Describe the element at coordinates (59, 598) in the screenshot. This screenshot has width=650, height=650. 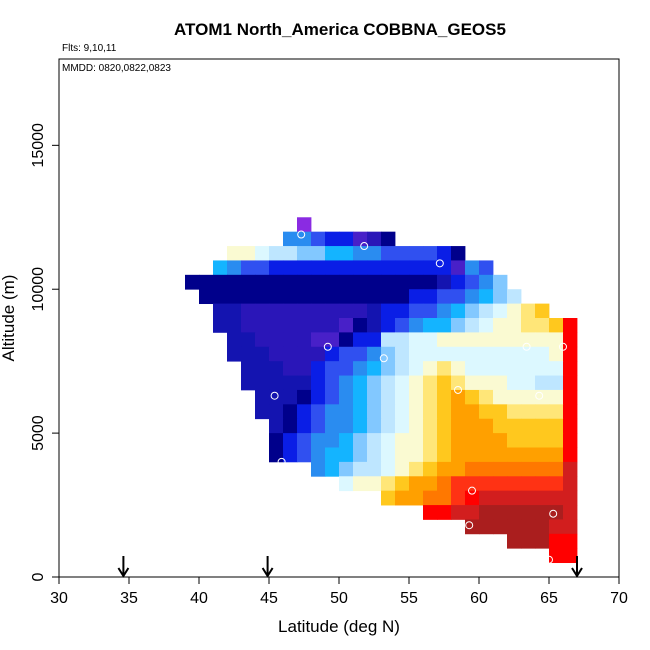
I see `x-tick-label: 30` at that location.